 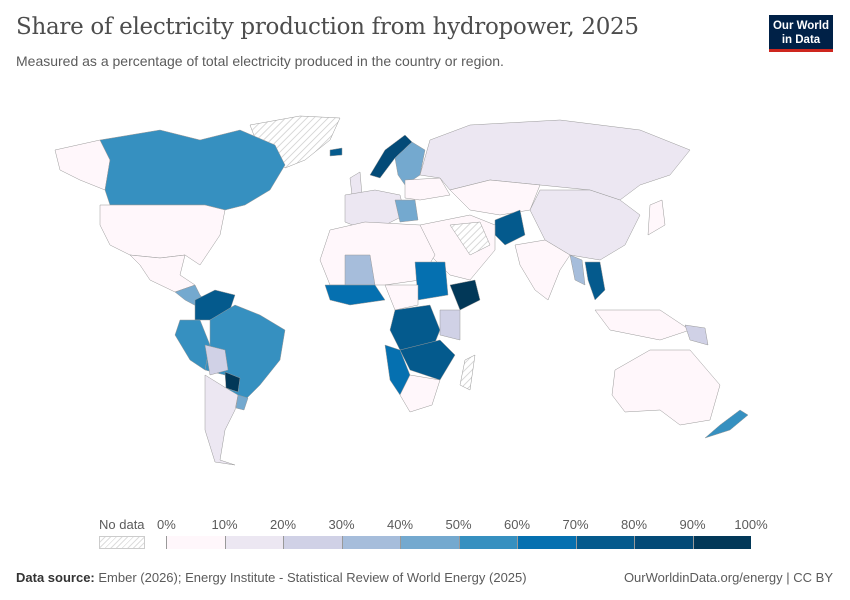 I want to click on legend-tick-label: 50%, so click(x=458, y=524).